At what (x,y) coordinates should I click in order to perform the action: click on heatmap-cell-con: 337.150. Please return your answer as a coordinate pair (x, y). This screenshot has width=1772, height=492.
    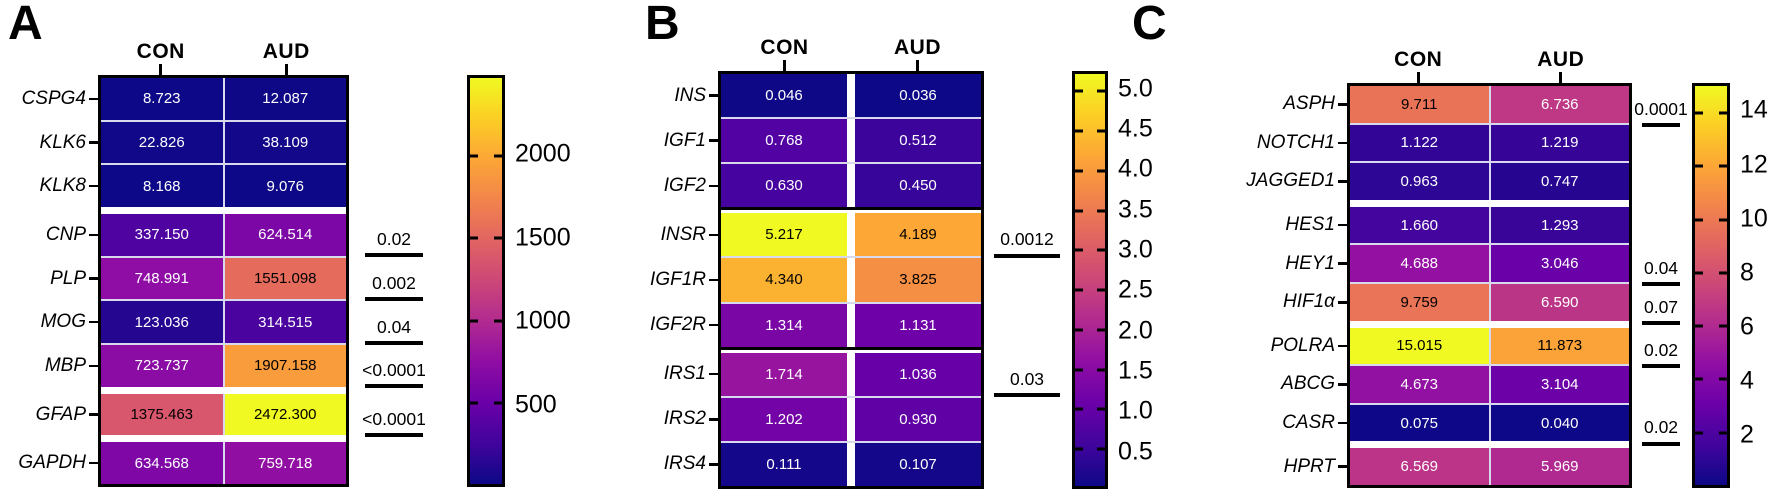
    Looking at the image, I should click on (162, 235).